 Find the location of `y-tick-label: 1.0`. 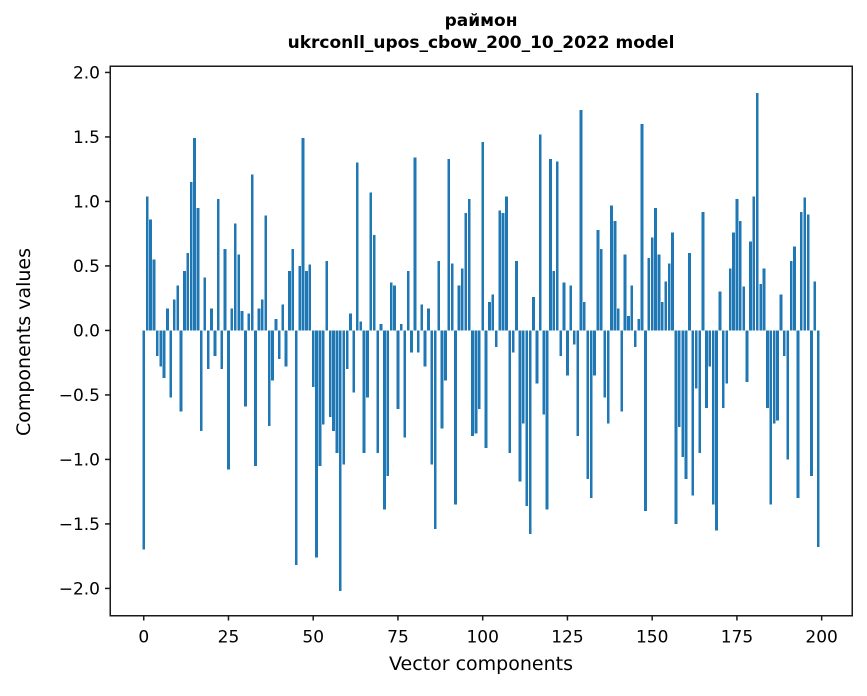

y-tick-label: 1.0 is located at coordinates (86, 202).